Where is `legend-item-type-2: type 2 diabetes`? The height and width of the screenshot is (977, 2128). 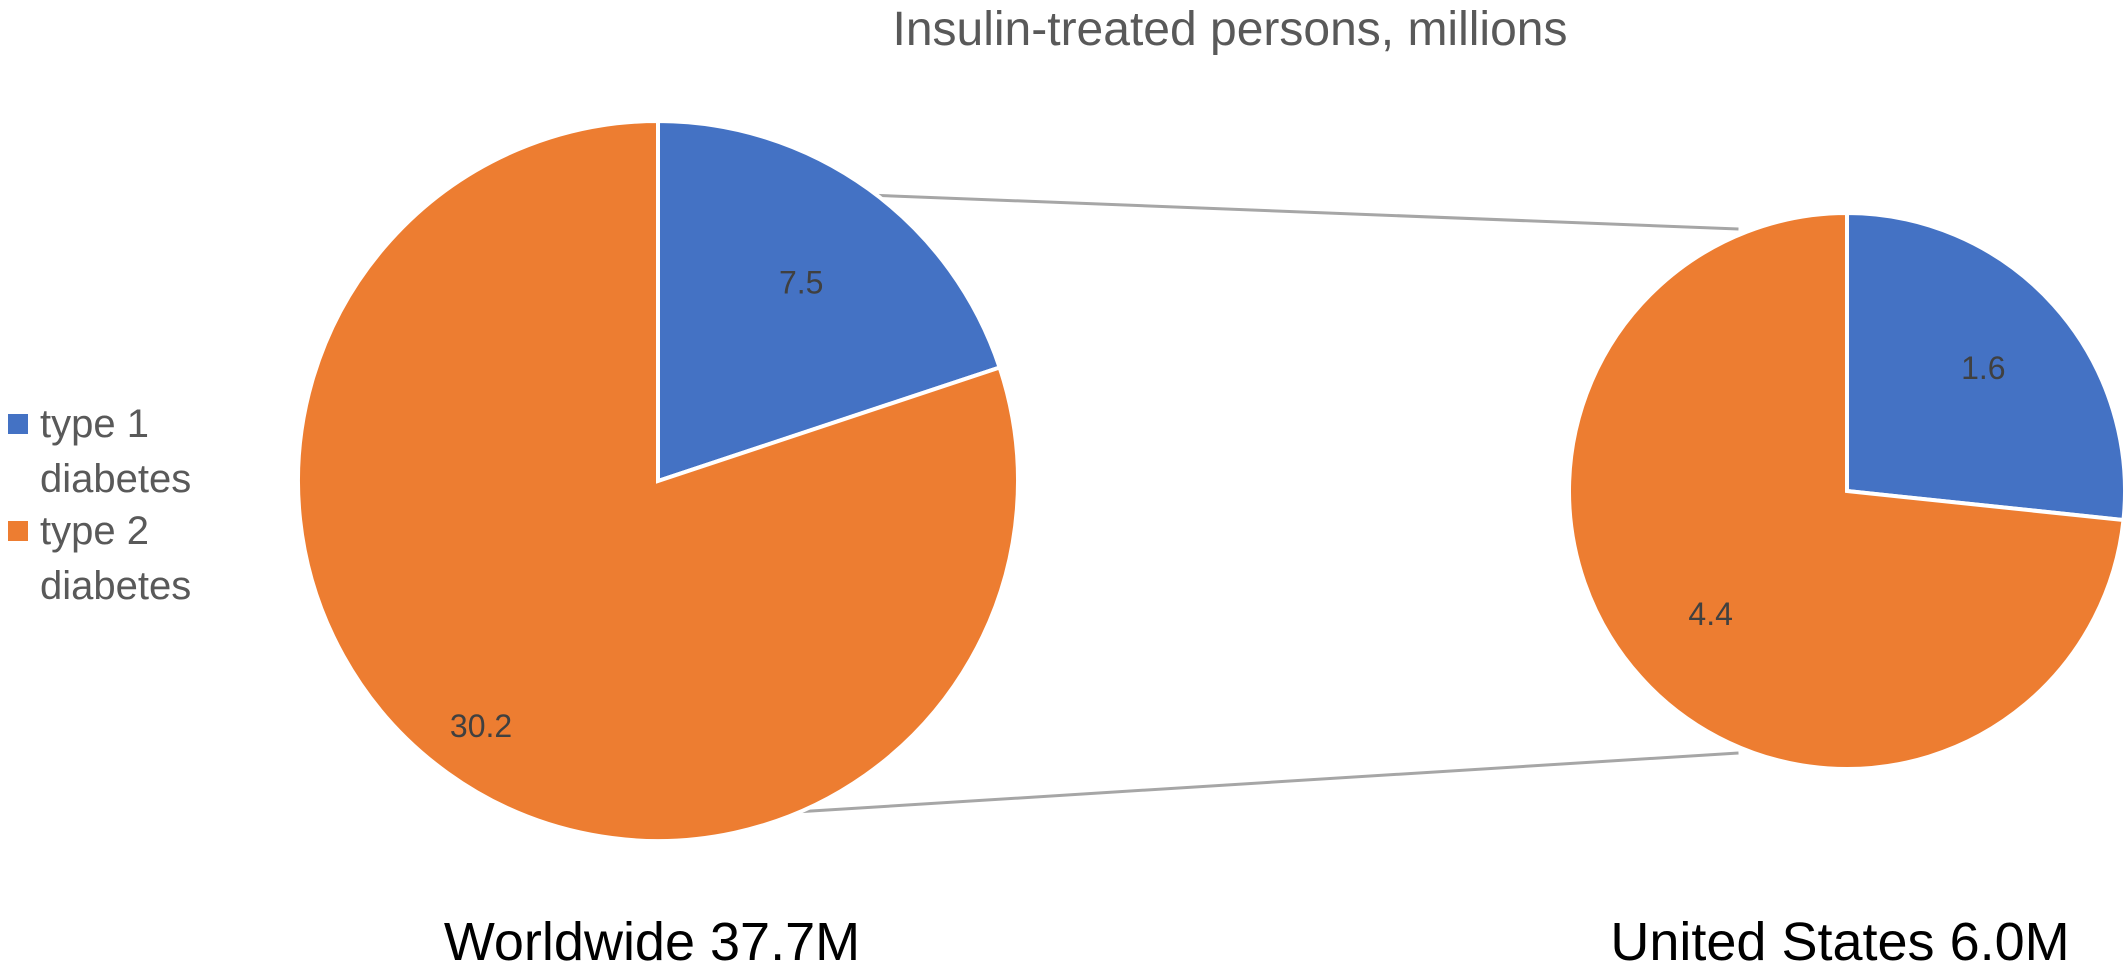 legend-item-type-2: type 2 diabetes is located at coordinates (99, 558).